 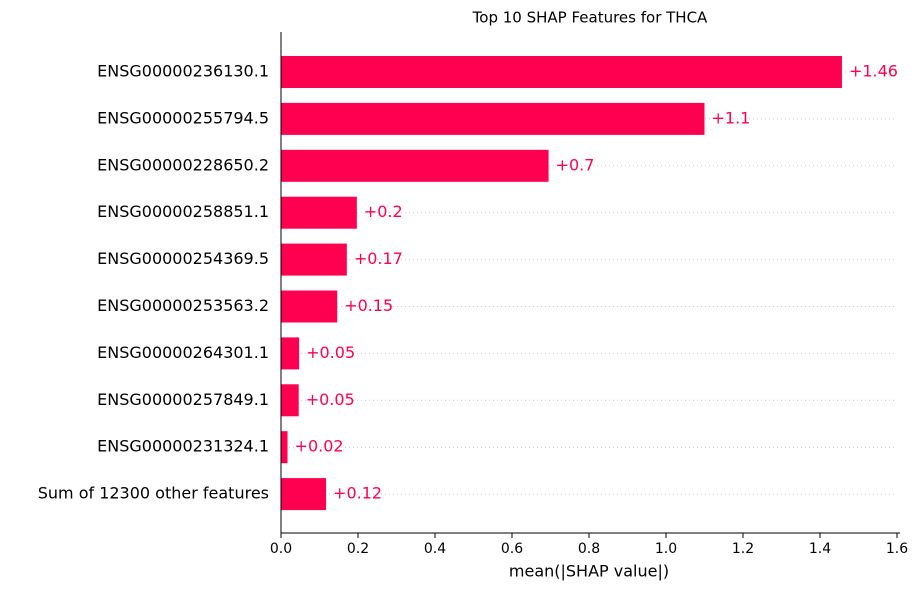 What do you see at coordinates (281, 549) in the screenshot?
I see `x-tick-label: 0.0` at bounding box center [281, 549].